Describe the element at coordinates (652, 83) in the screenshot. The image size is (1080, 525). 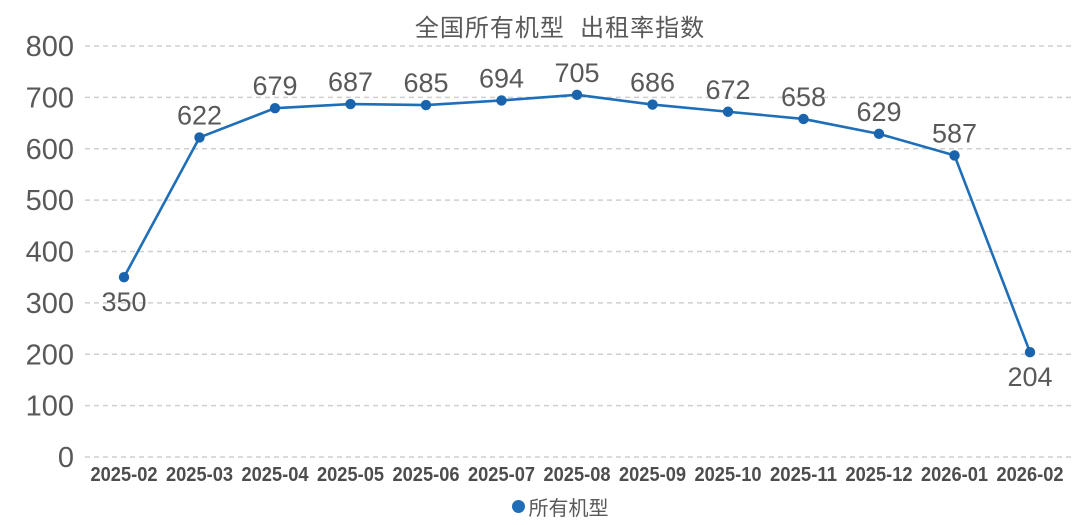
I see `data-label: 686` at that location.